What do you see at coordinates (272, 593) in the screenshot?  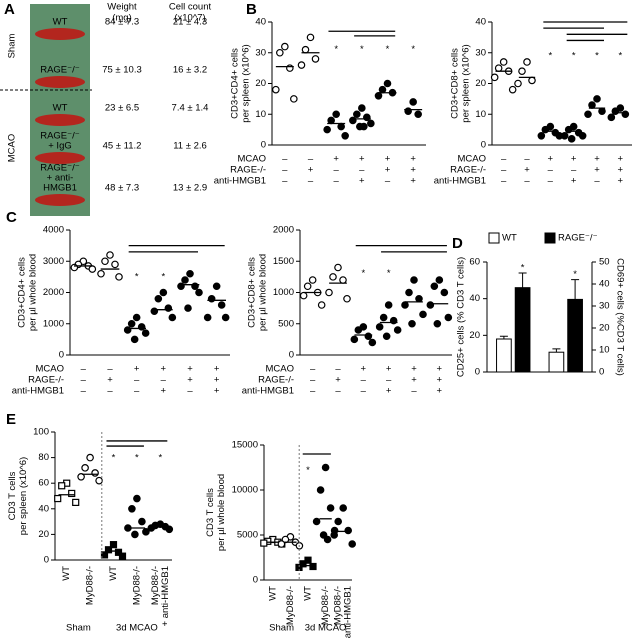 I see `x-tick-label: WT` at bounding box center [272, 593].